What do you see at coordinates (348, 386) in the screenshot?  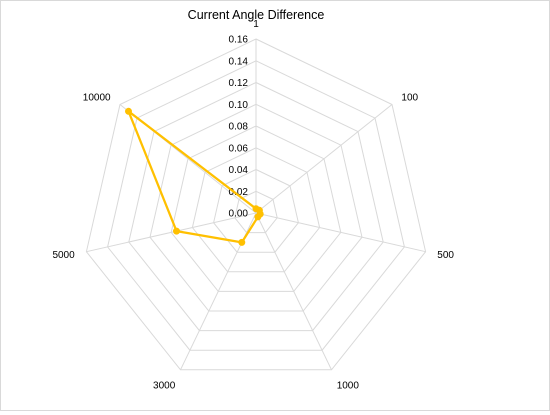 I see `category-label: 1000` at bounding box center [348, 386].